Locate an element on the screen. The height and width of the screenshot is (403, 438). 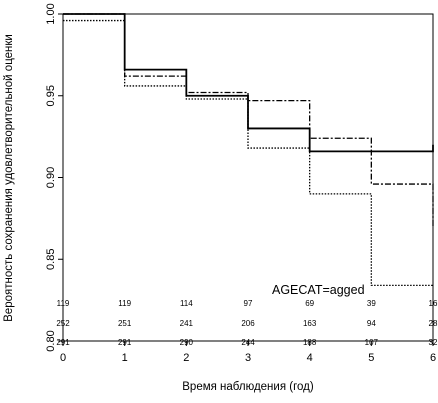
at-risk-count: 69 is located at coordinates (309, 303).